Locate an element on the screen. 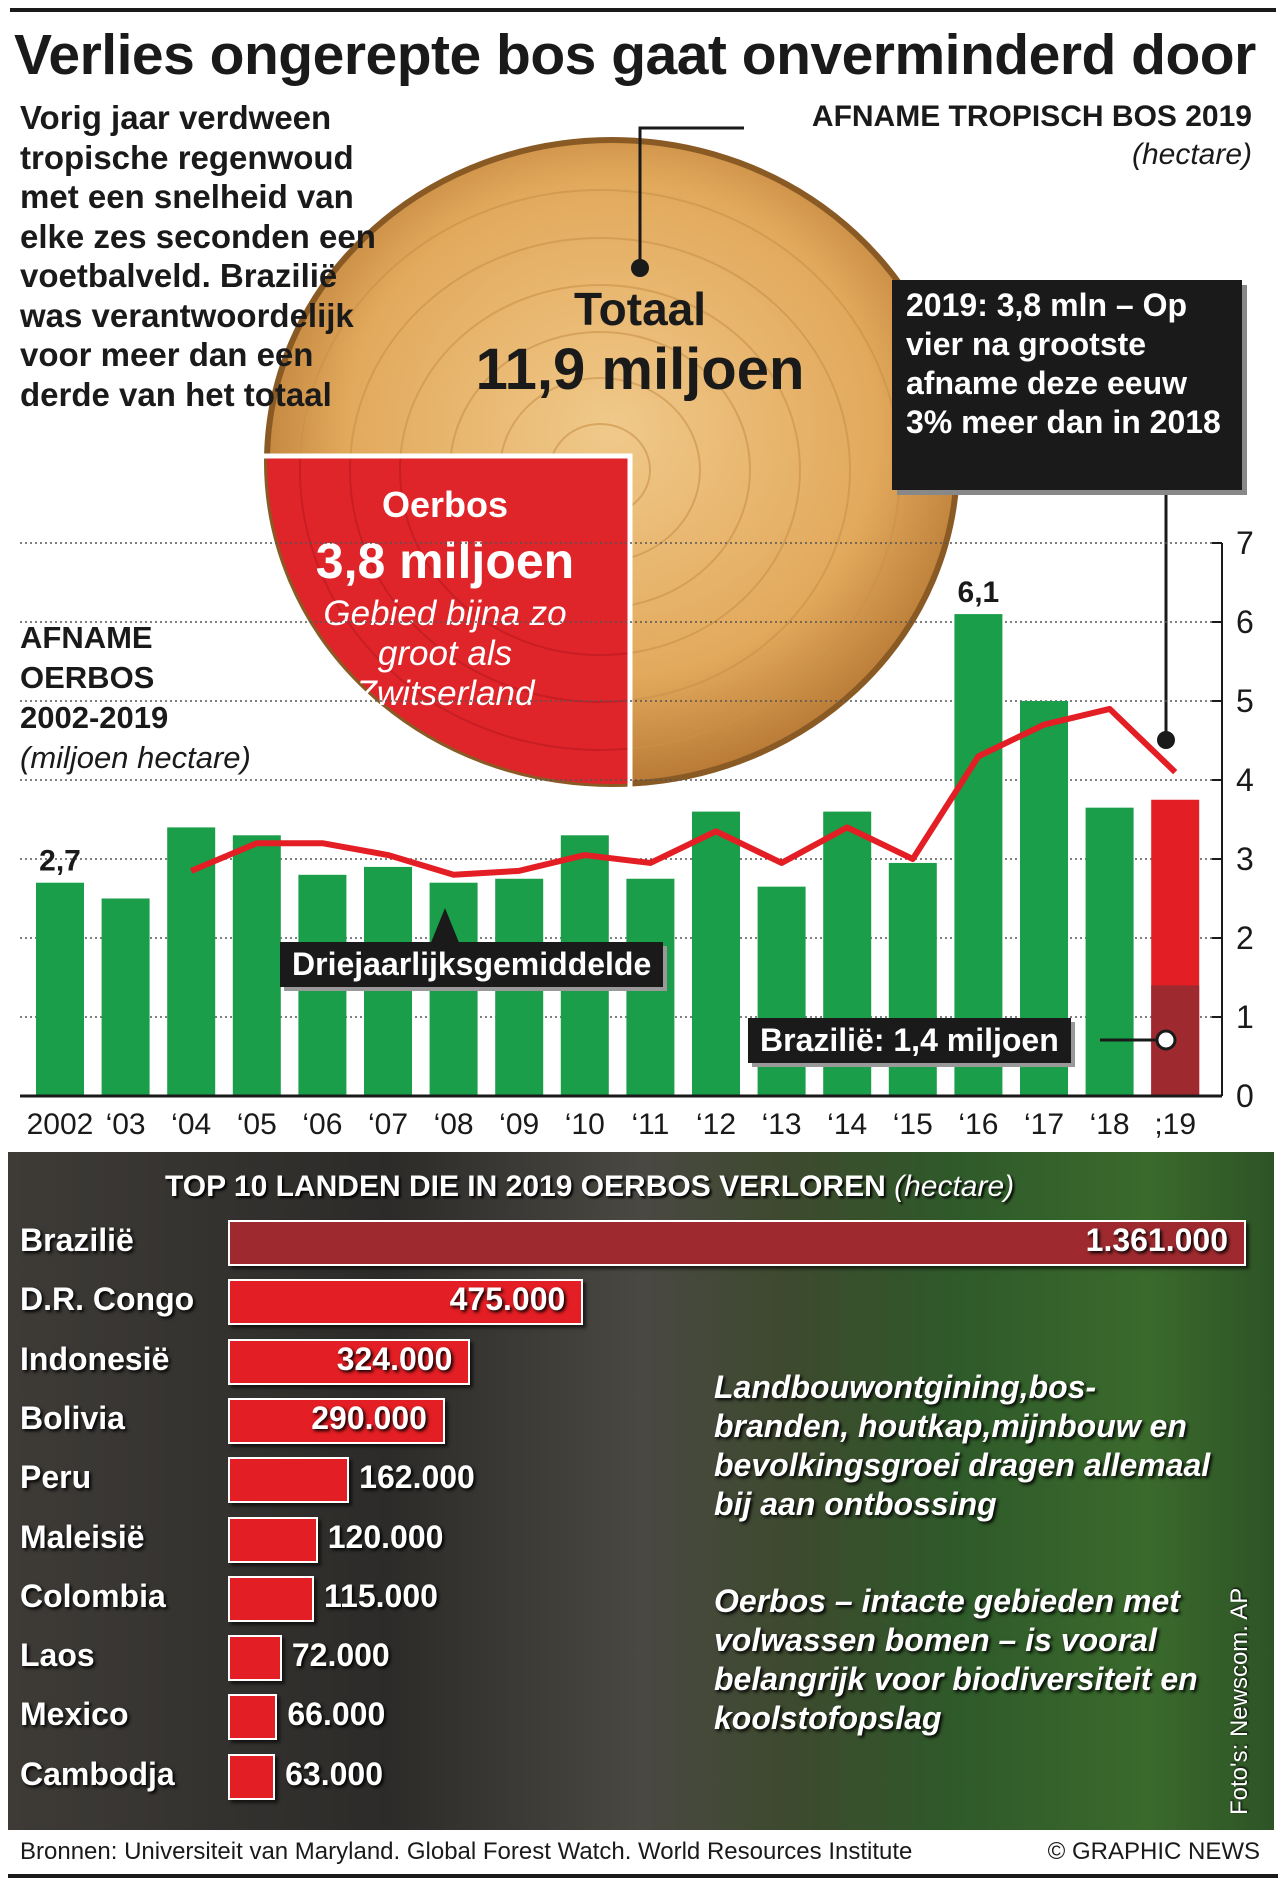 The width and height of the screenshot is (1286, 1886). x-tick-label: 2002 is located at coordinates (60, 1124).